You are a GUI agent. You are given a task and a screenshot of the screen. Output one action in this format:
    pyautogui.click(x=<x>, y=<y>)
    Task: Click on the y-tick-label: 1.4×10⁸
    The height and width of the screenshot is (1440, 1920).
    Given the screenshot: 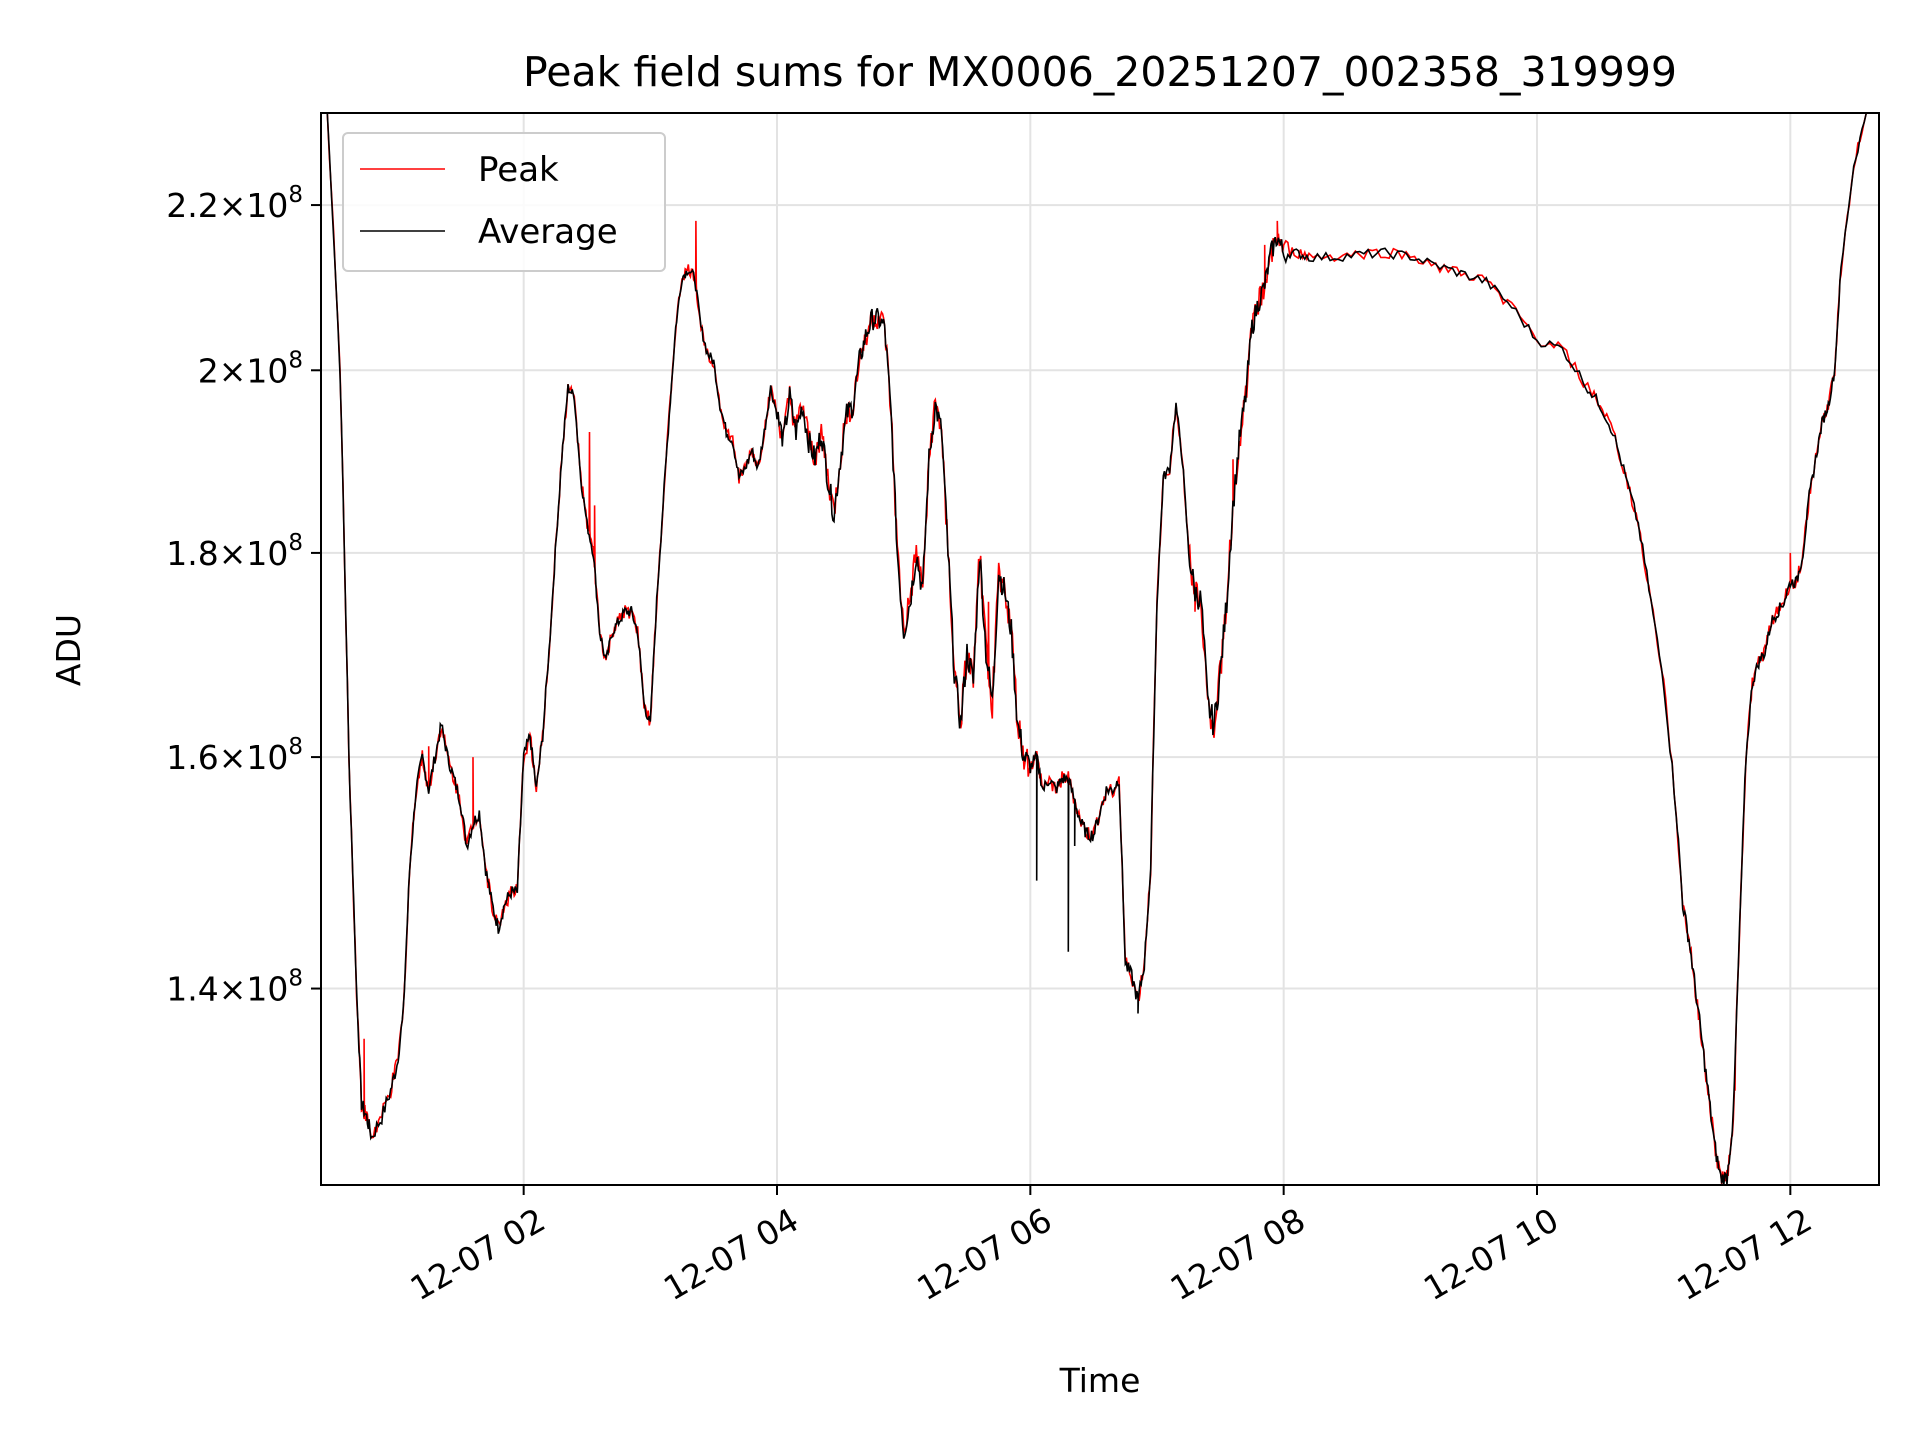 What is the action you would take?
    pyautogui.click(x=234, y=987)
    